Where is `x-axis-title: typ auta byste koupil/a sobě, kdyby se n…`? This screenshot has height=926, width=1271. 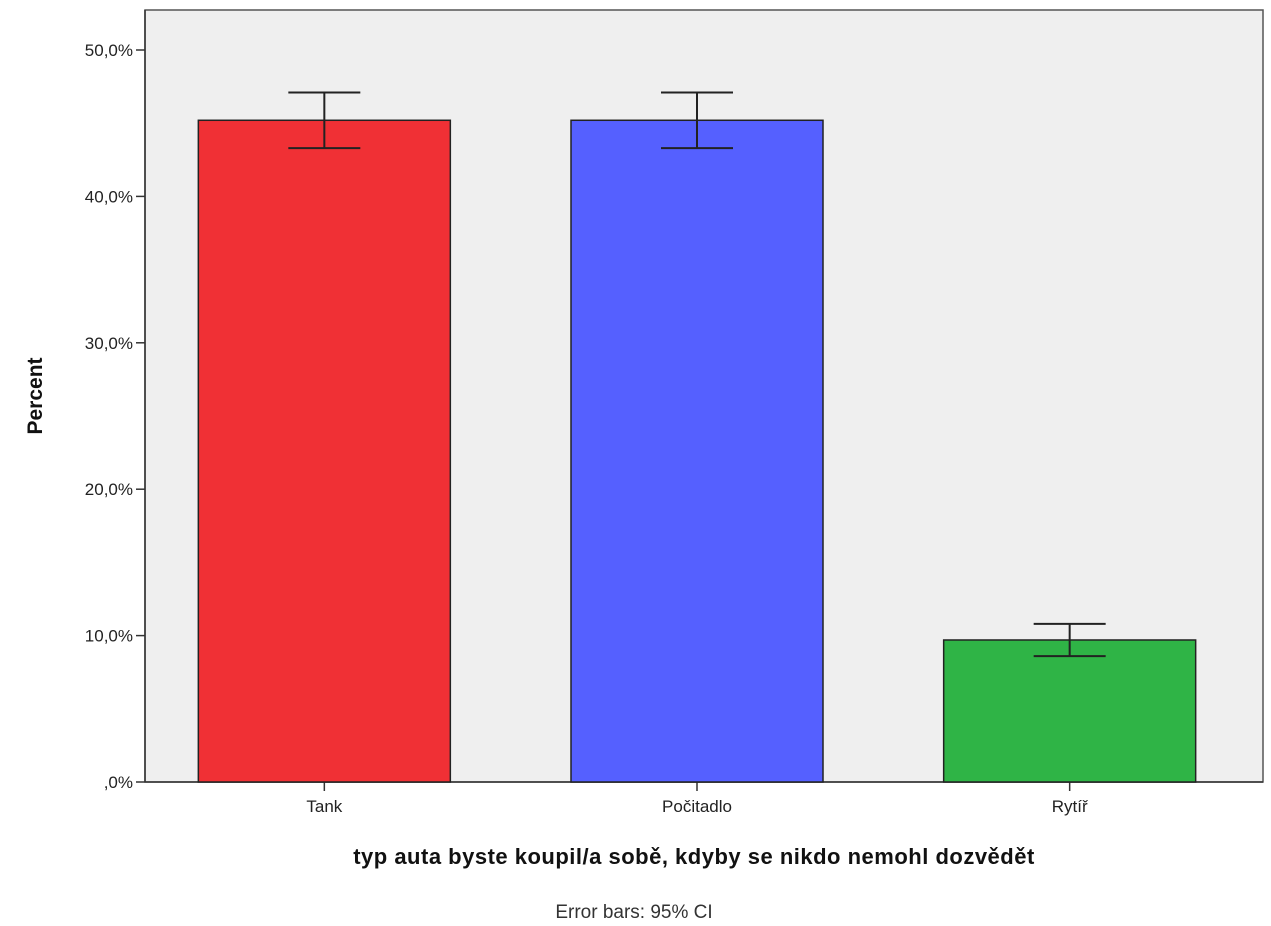
x-axis-title: typ auta byste koupil/a sobě, kdyby se n… is located at coordinates (694, 856).